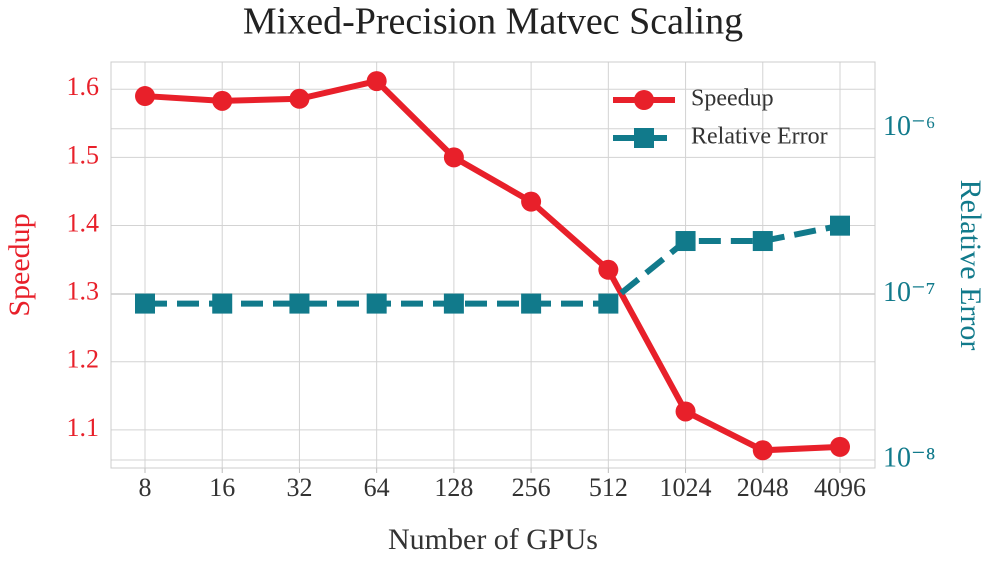  What do you see at coordinates (493, 22) in the screenshot?
I see `chart-title: Mixed-Precision Matvec Scaling` at bounding box center [493, 22].